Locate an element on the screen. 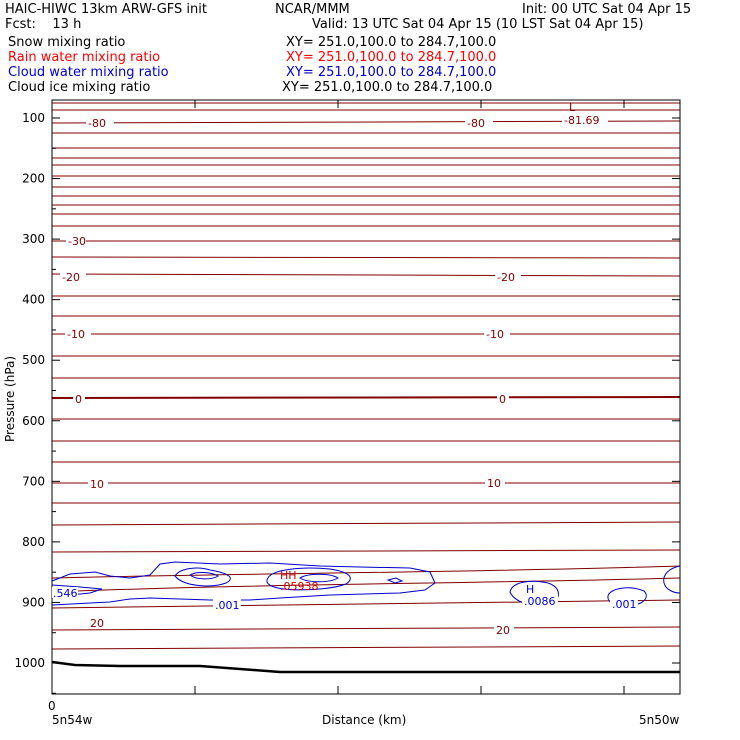 This screenshot has width=740, height=740. isotherm-label-min: -81.69 is located at coordinates (581, 120).